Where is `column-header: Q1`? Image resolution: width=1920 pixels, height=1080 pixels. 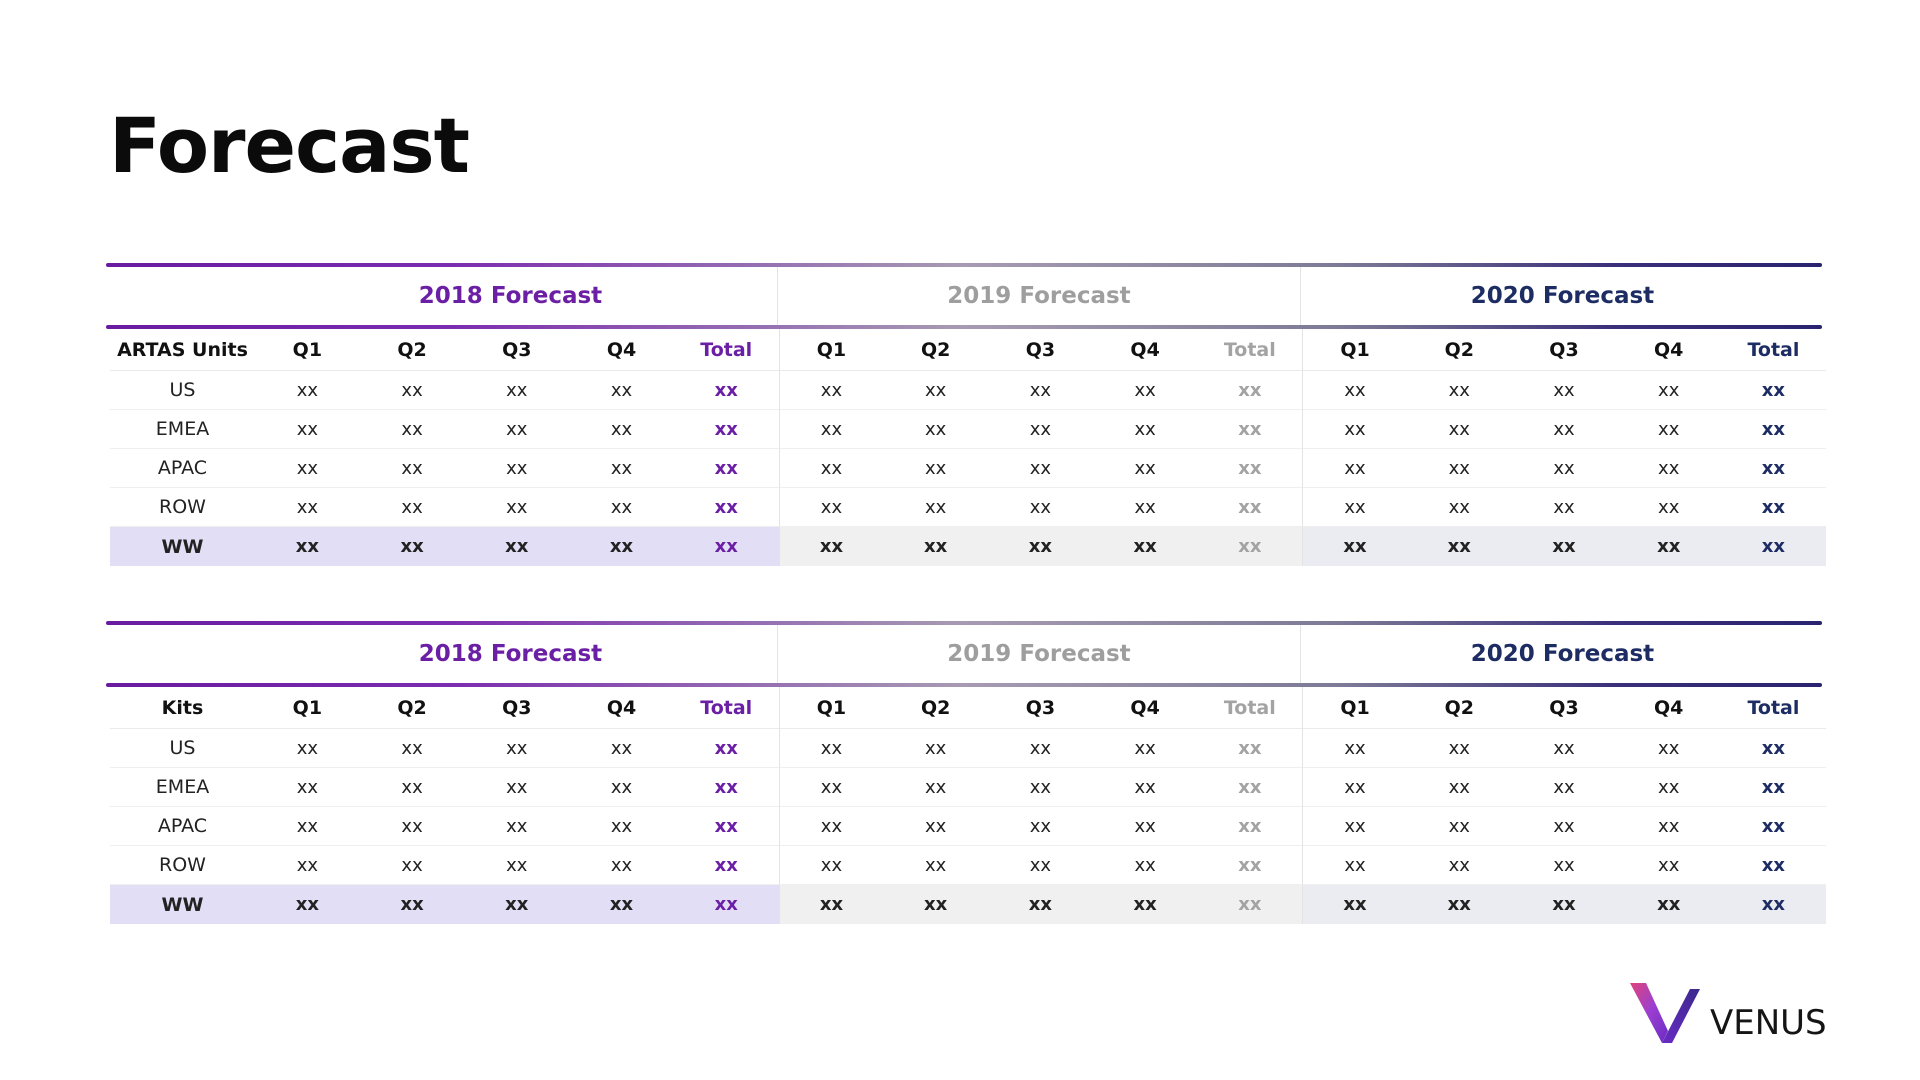
column-header: Q1 is located at coordinates (831, 708).